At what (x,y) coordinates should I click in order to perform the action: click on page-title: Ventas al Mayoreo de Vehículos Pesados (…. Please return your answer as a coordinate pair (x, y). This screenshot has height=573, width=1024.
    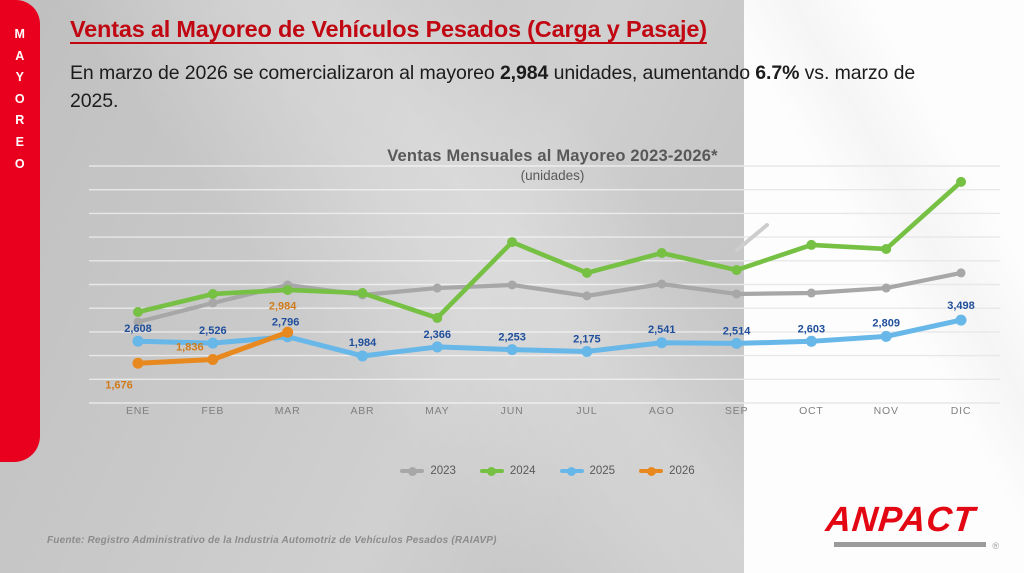
    Looking at the image, I should click on (388, 29).